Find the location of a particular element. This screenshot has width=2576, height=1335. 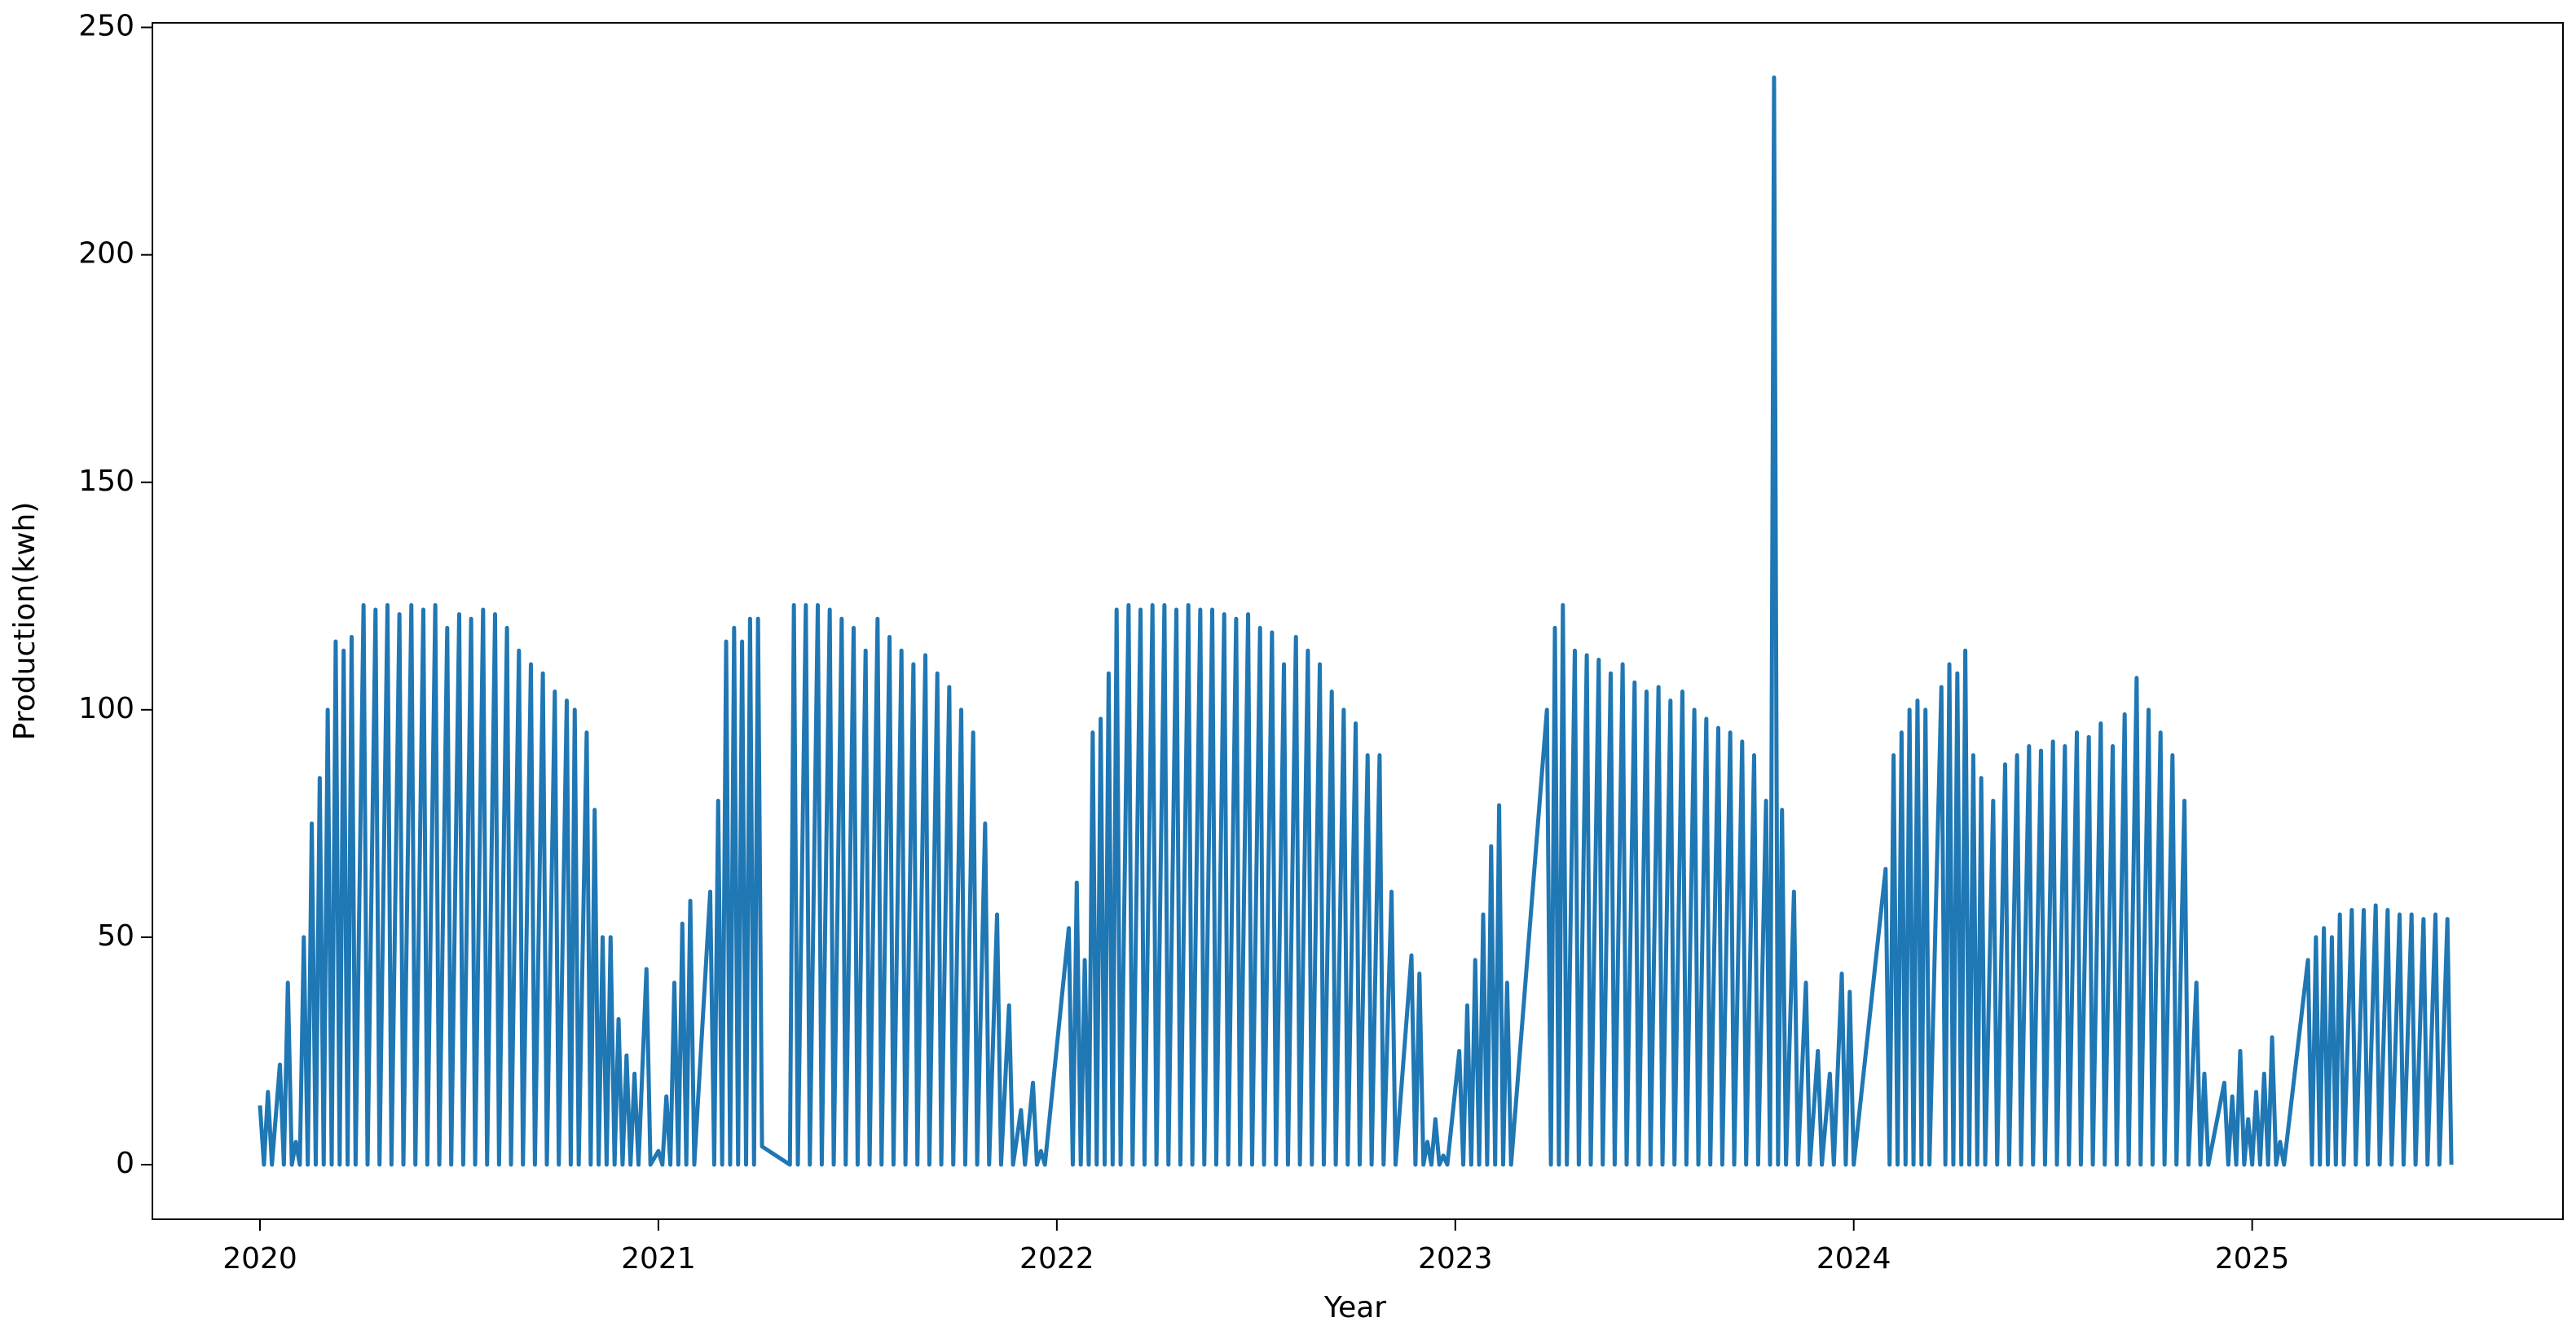

x-tick-label: 2025 is located at coordinates (2252, 1259).